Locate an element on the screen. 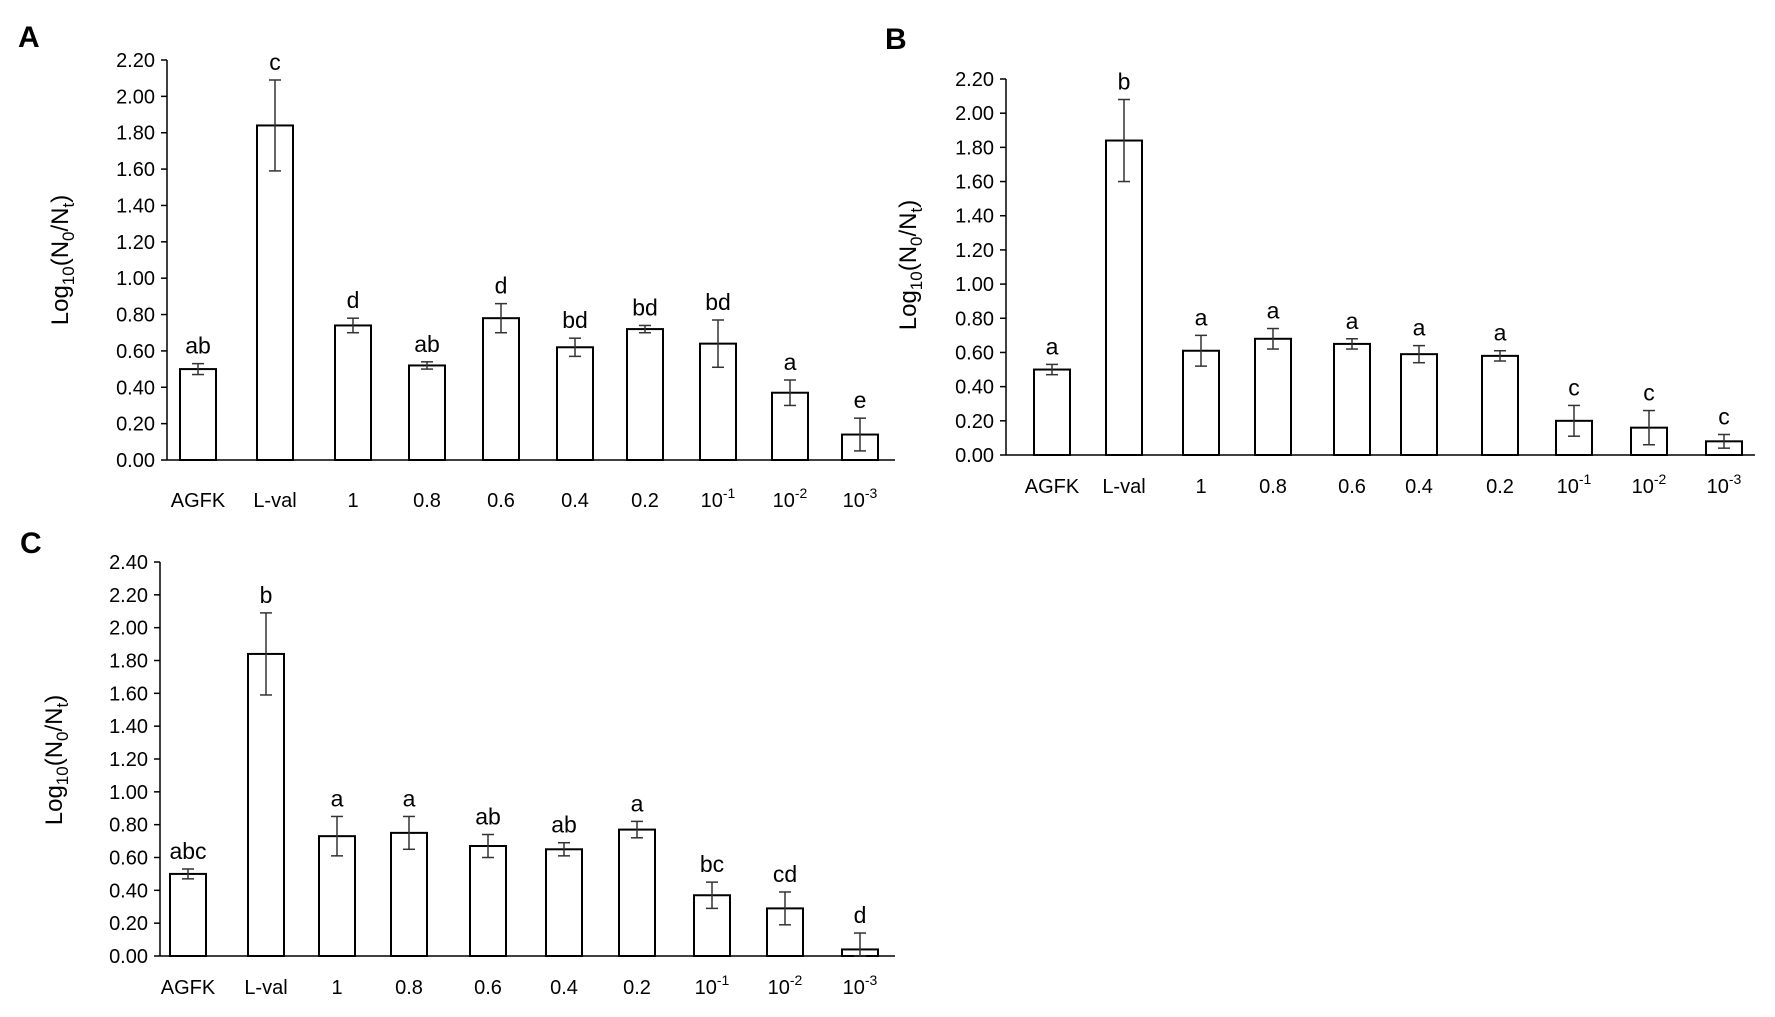 Image resolution: width=1775 pixels, height=1017 pixels. category-label: 0.4 is located at coordinates (564, 988).